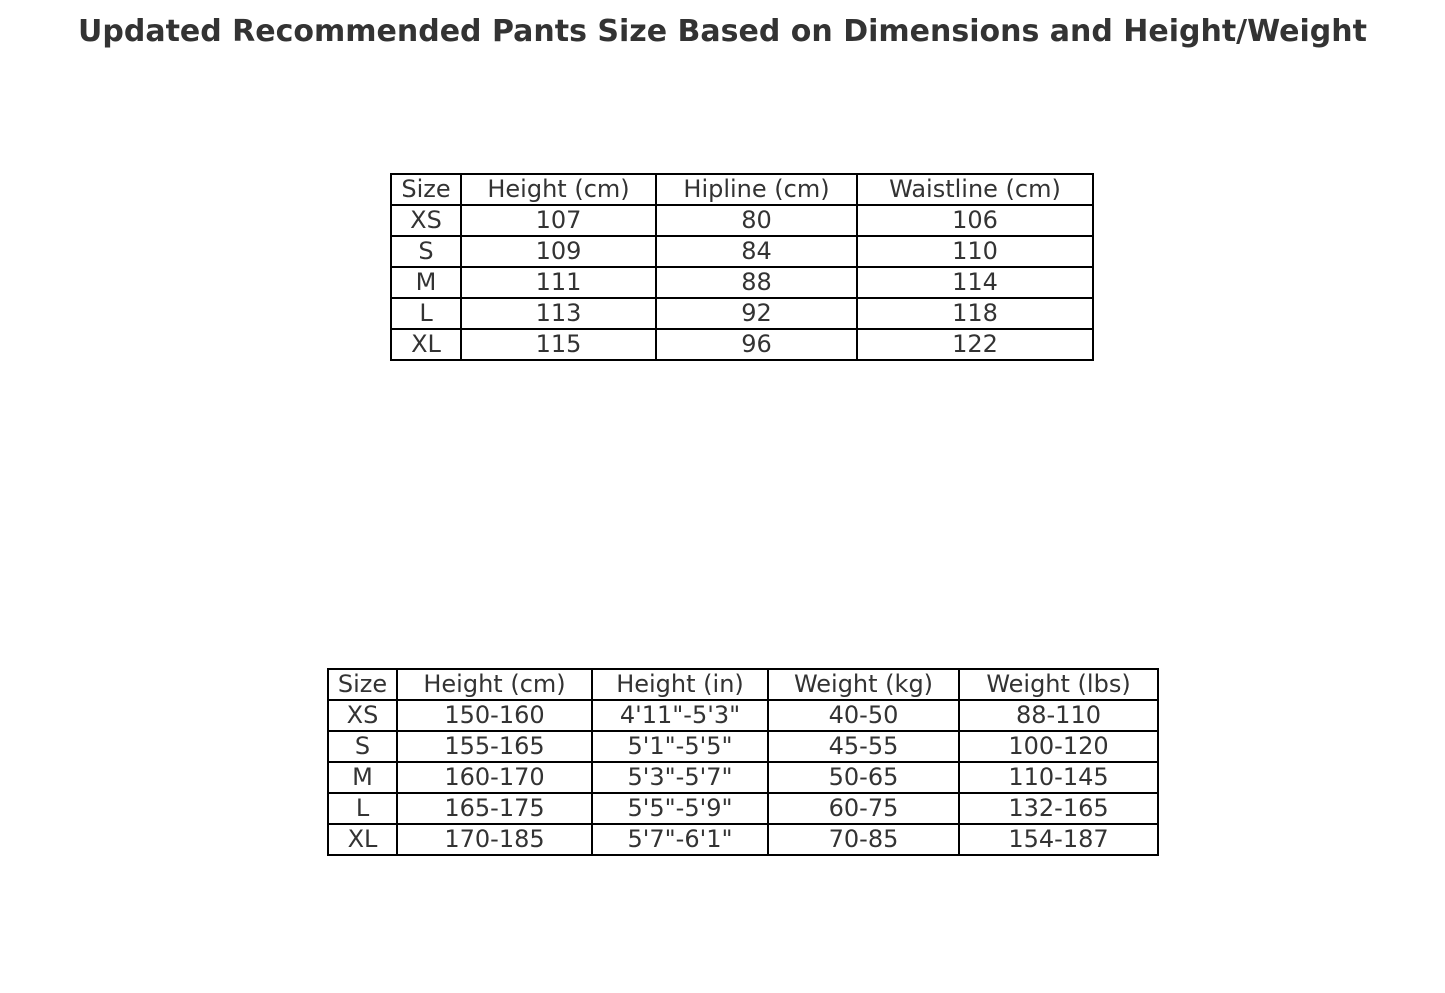  What do you see at coordinates (680, 808) in the screenshot?
I see `table-cell: 5'5"-5'9"` at bounding box center [680, 808].